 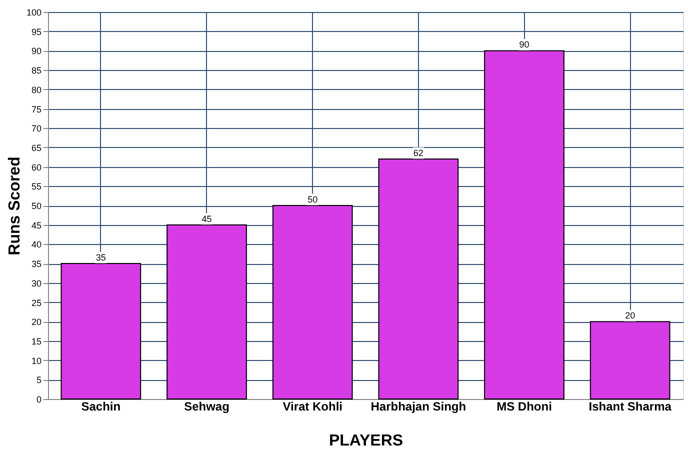 I want to click on data-label: 20, so click(x=630, y=315).